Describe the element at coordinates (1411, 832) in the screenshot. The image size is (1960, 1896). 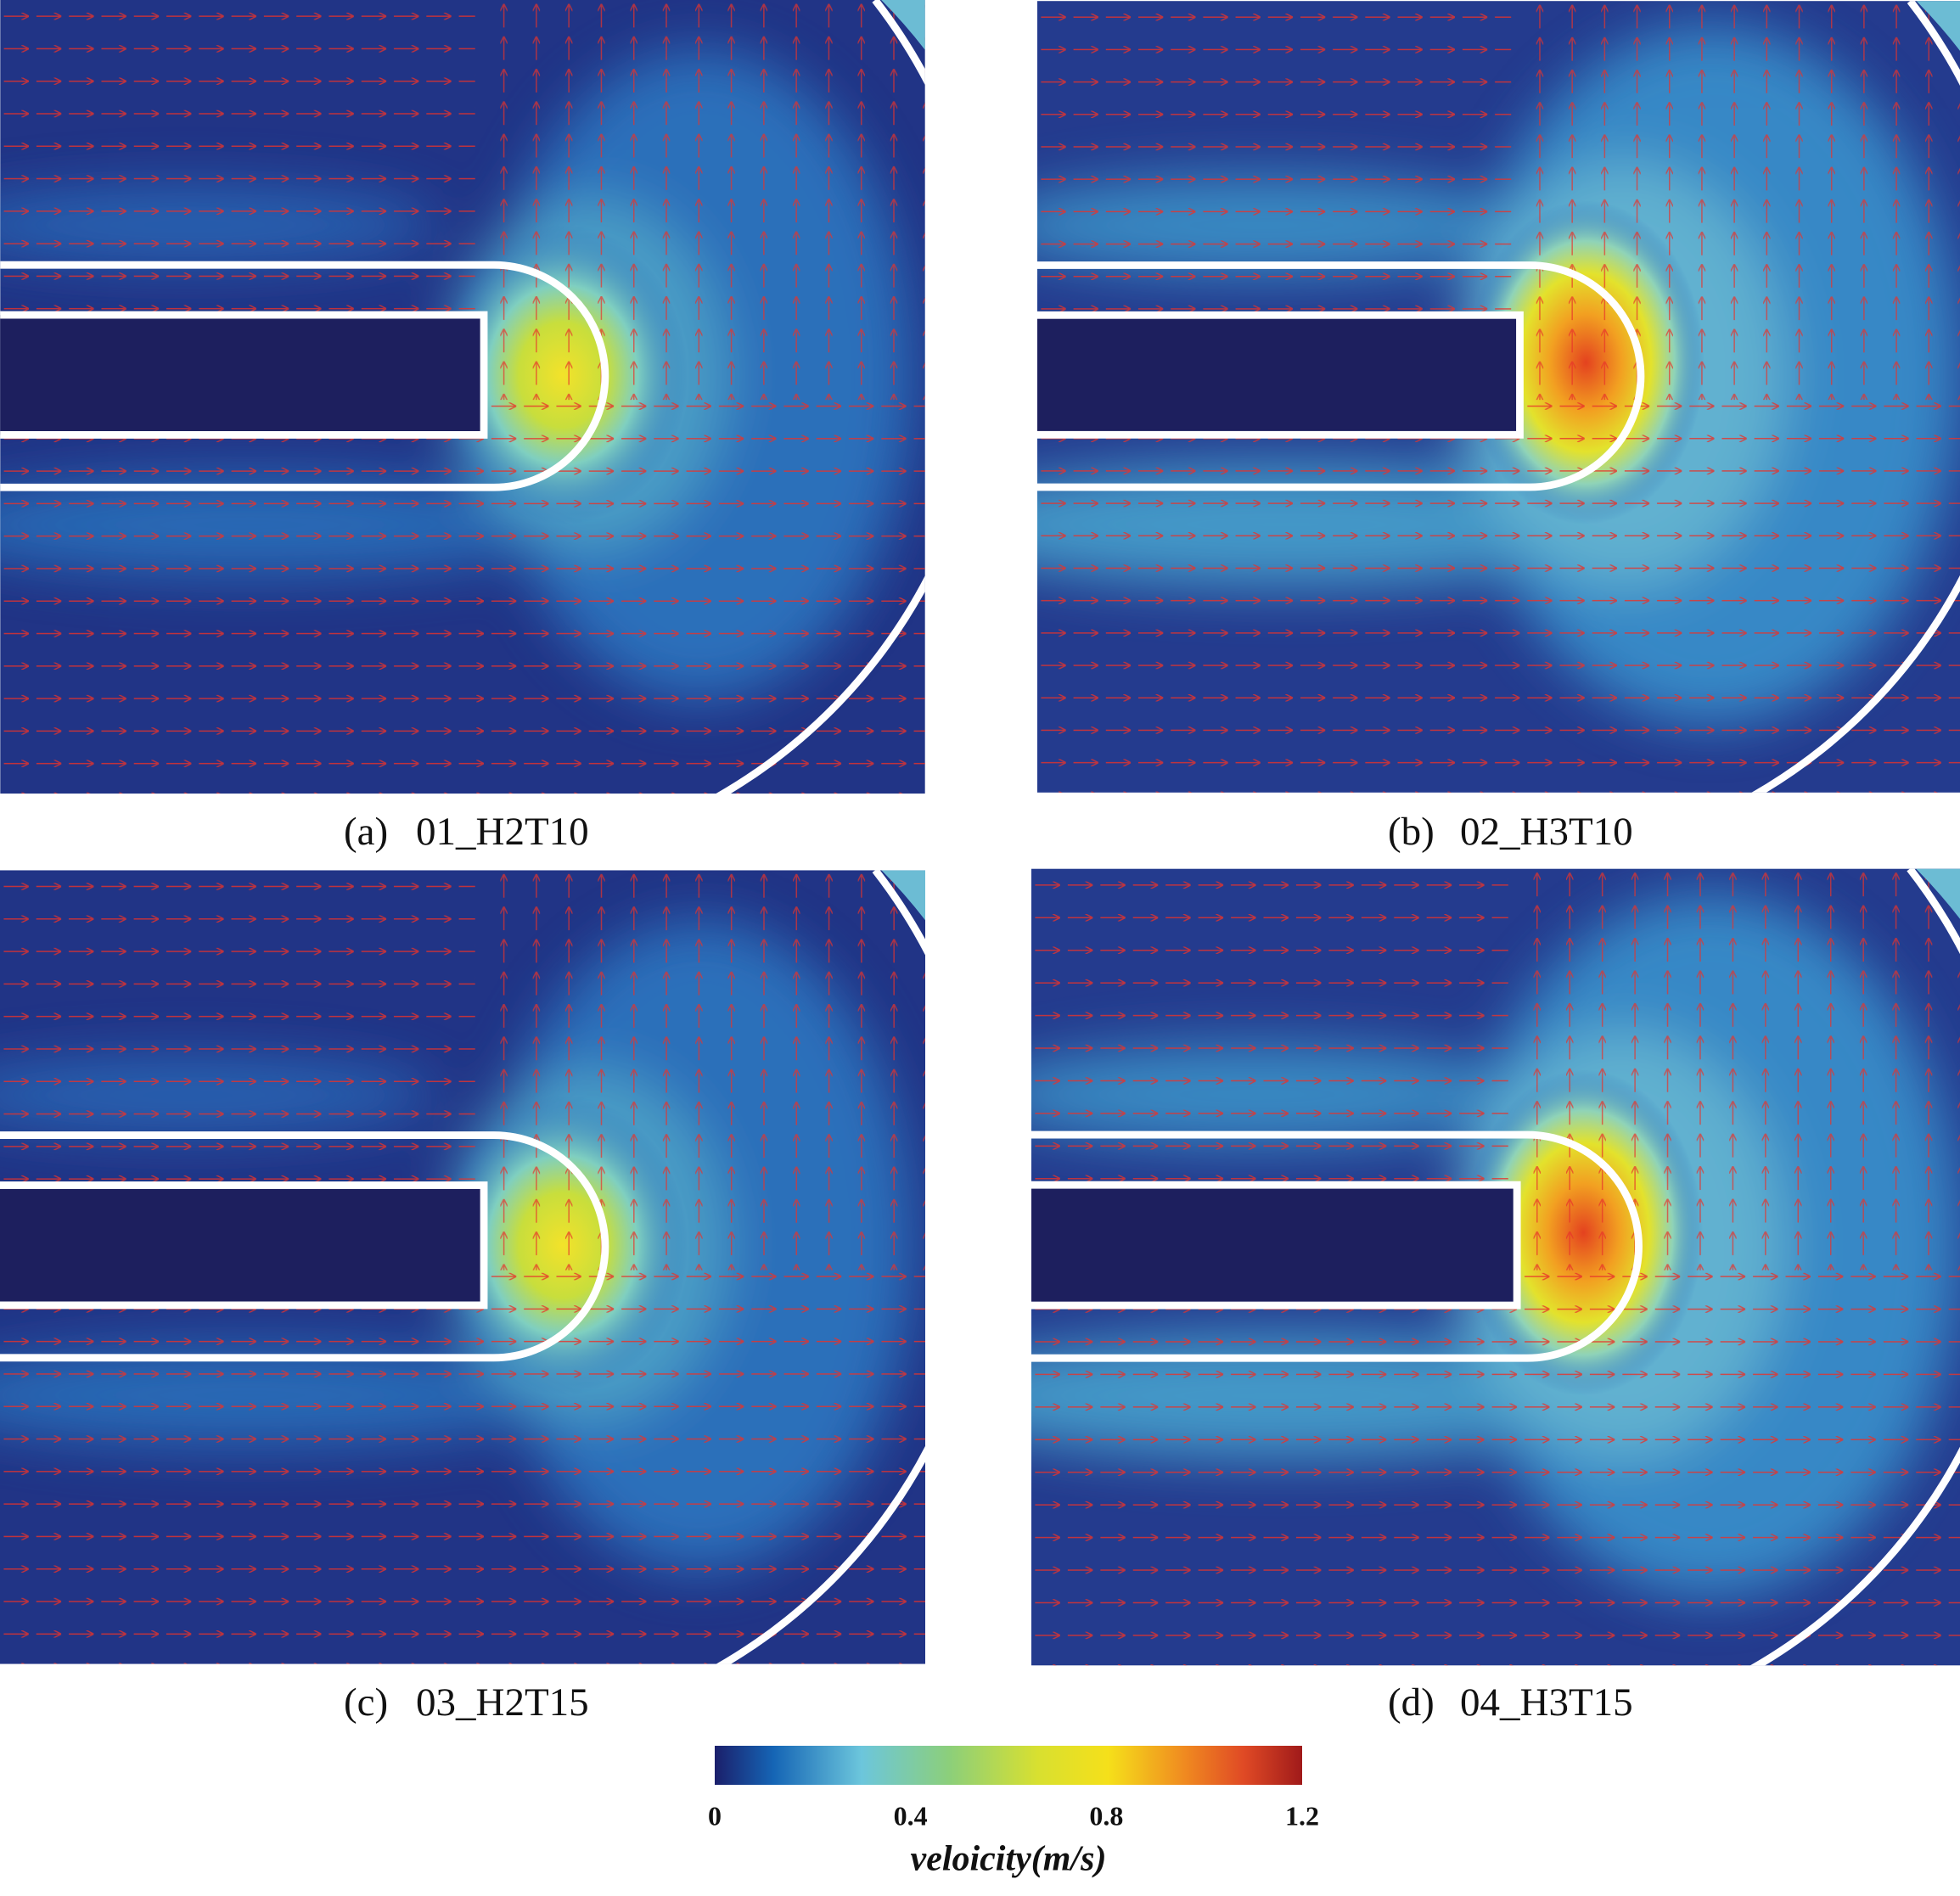
I see `panel-label: (b)` at that location.